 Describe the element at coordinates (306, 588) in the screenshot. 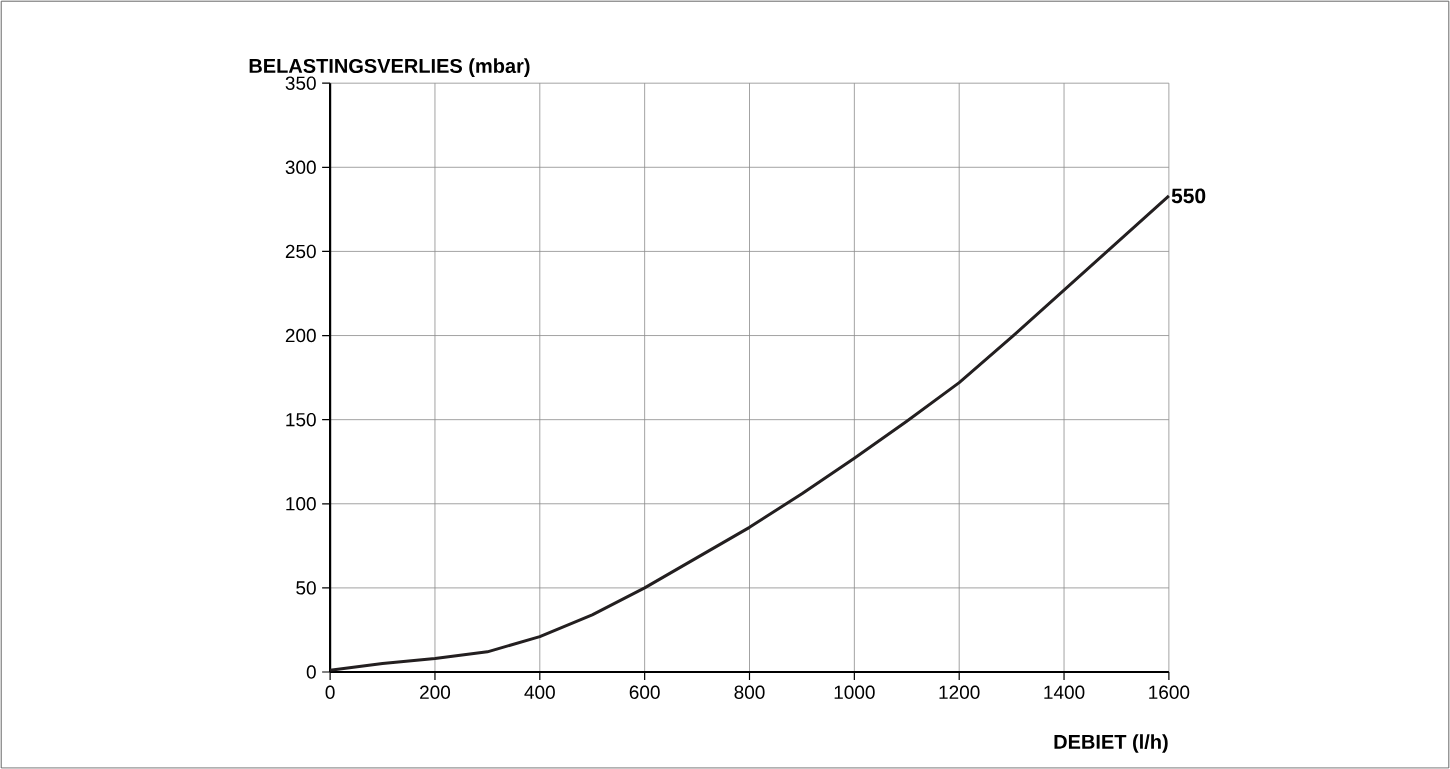

I see `y-tick-label: 50` at that location.